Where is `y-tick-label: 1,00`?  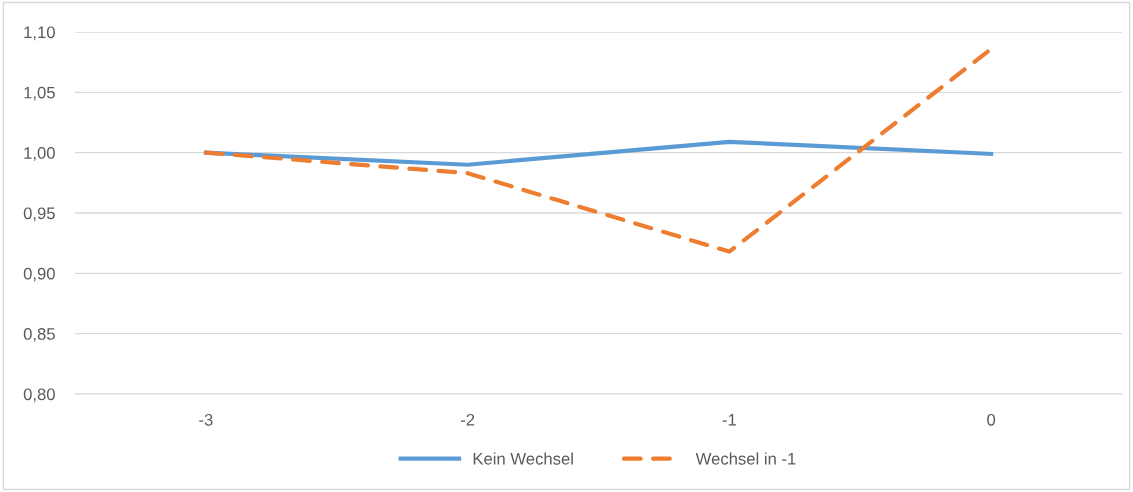
y-tick-label: 1,00 is located at coordinates (39, 154).